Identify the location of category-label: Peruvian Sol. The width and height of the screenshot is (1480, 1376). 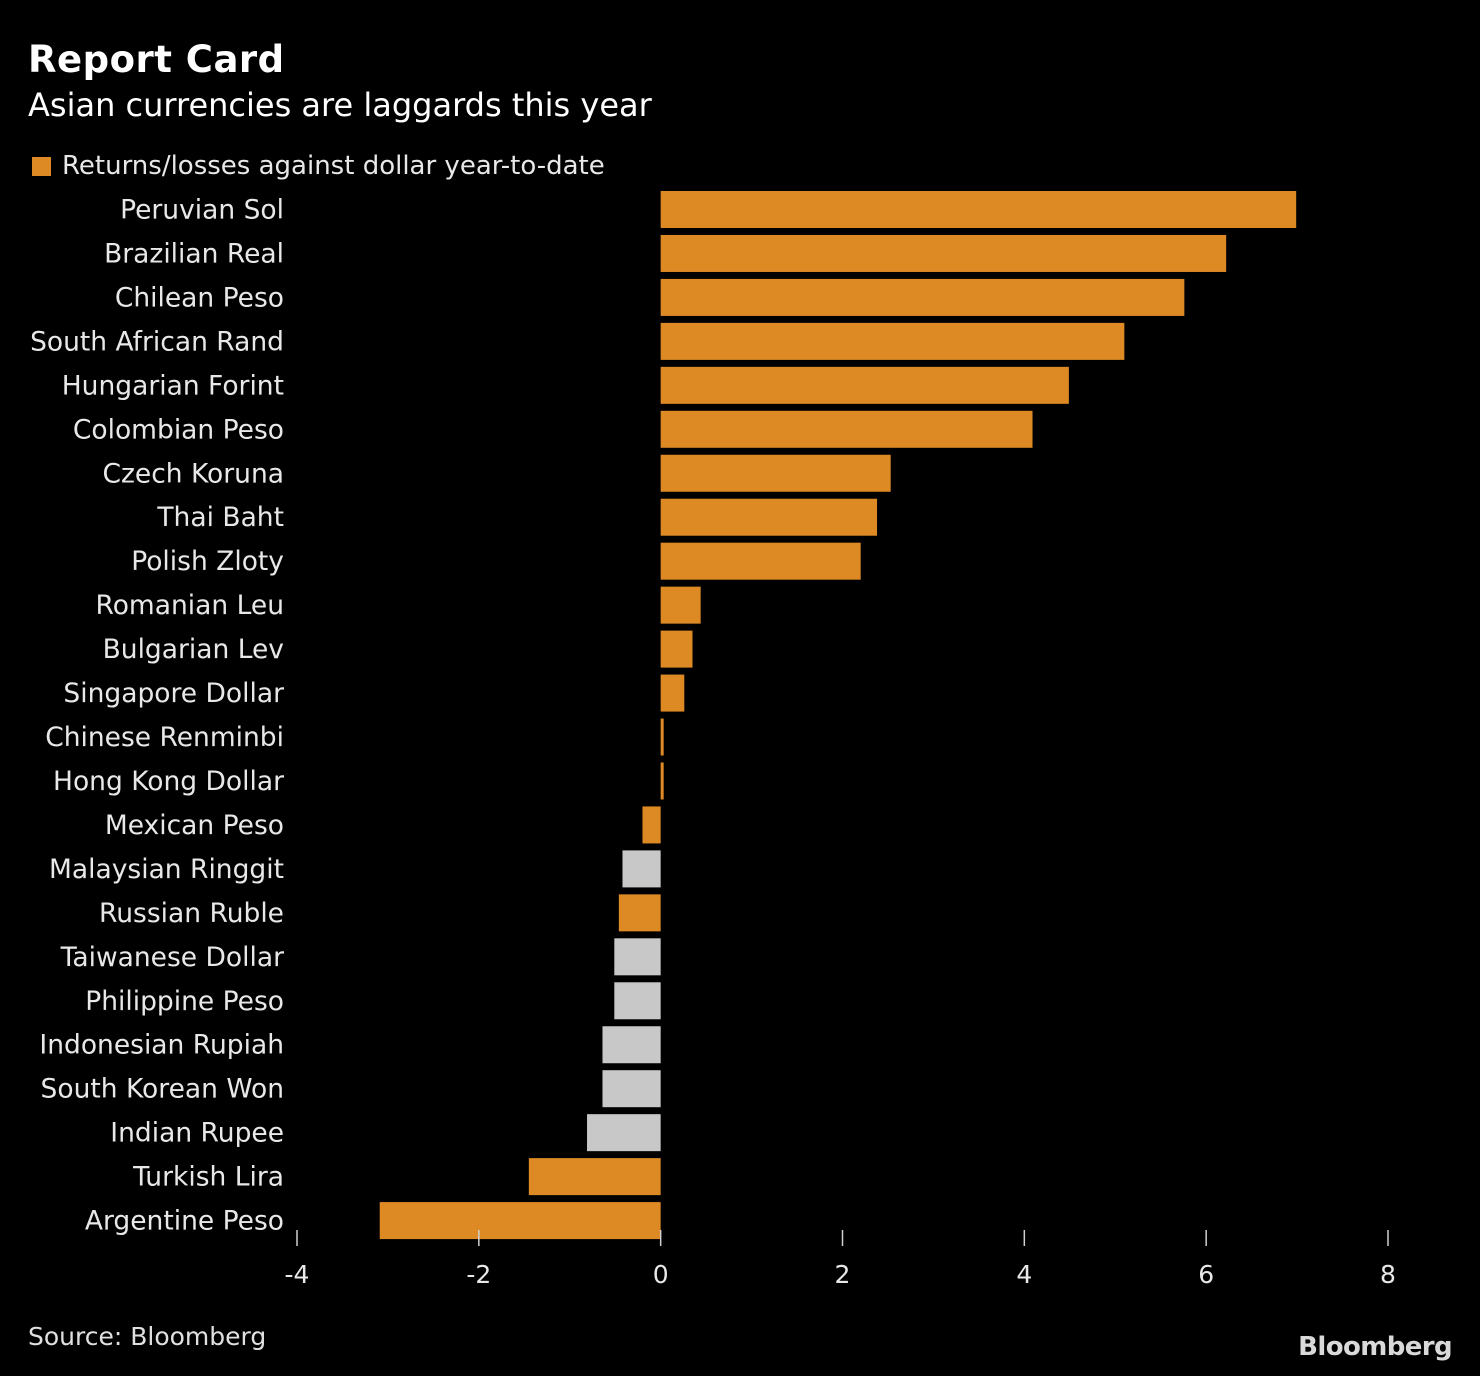
(202, 210).